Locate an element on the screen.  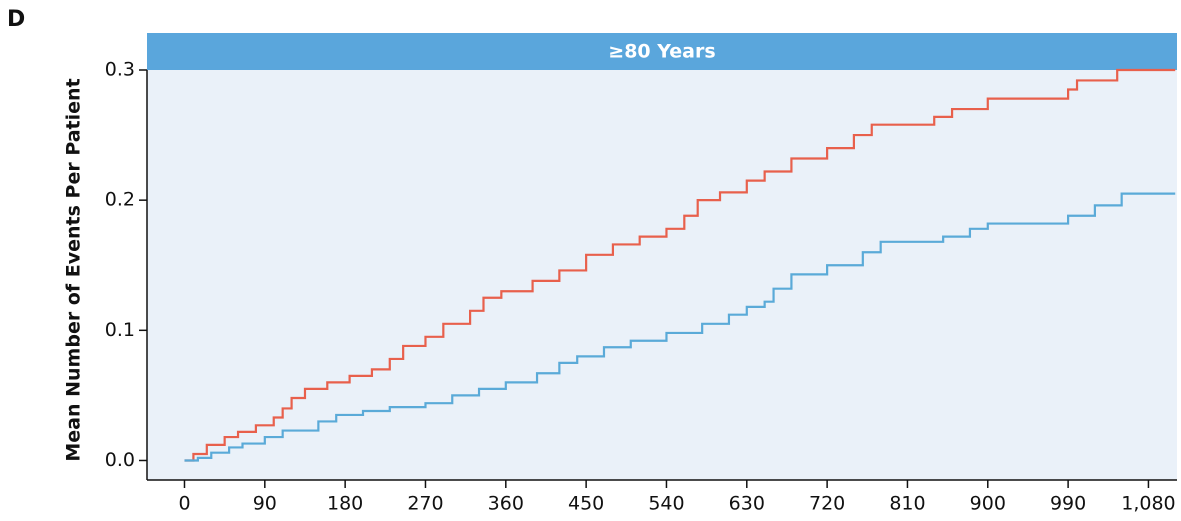
x-tick-label: 540 is located at coordinates (666, 504).